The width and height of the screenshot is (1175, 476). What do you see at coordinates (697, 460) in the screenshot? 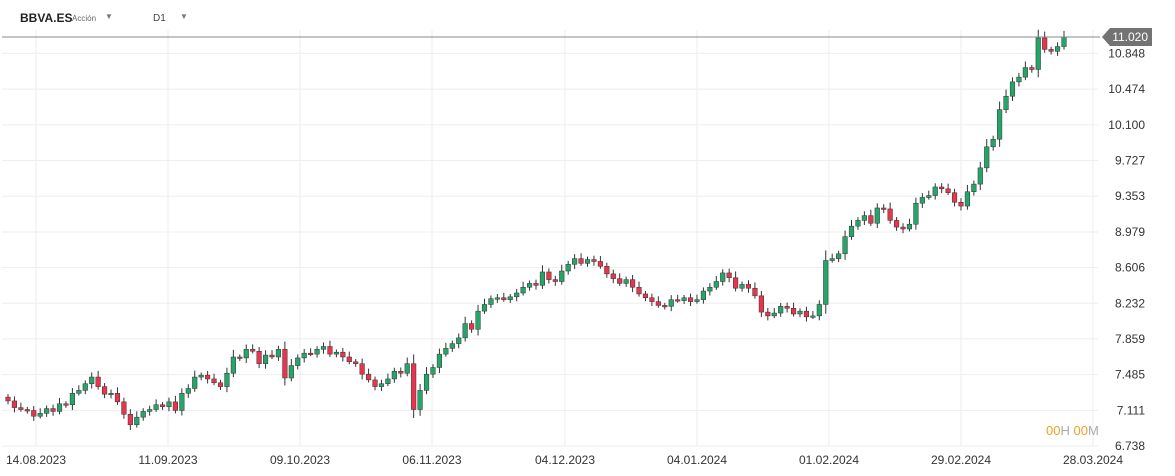
I see `x-tick-label: 04.01.2024` at bounding box center [697, 460].